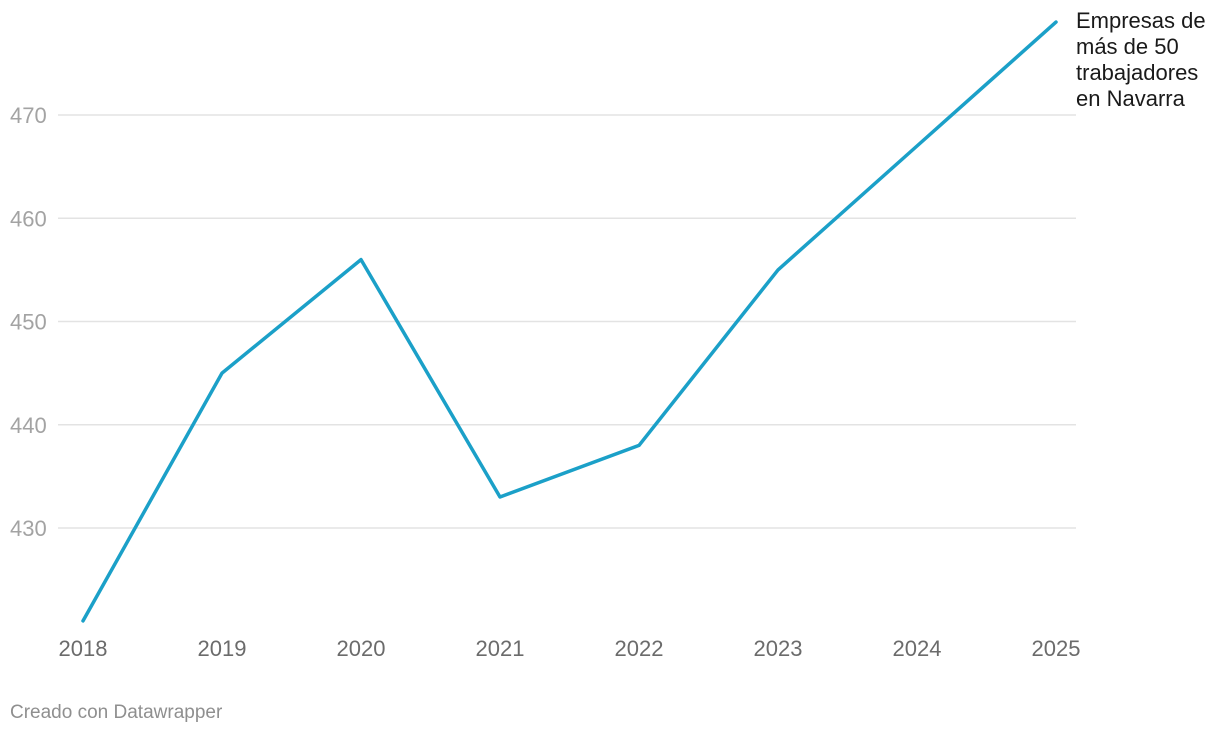  Describe the element at coordinates (500, 648) in the screenshot. I see `x-tick-label: 2021` at that location.